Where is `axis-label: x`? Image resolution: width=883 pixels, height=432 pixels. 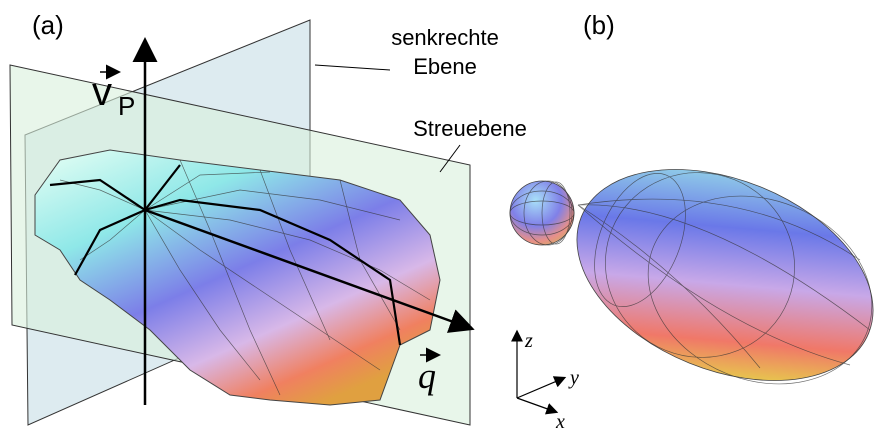
axis-label: x is located at coordinates (560, 421).